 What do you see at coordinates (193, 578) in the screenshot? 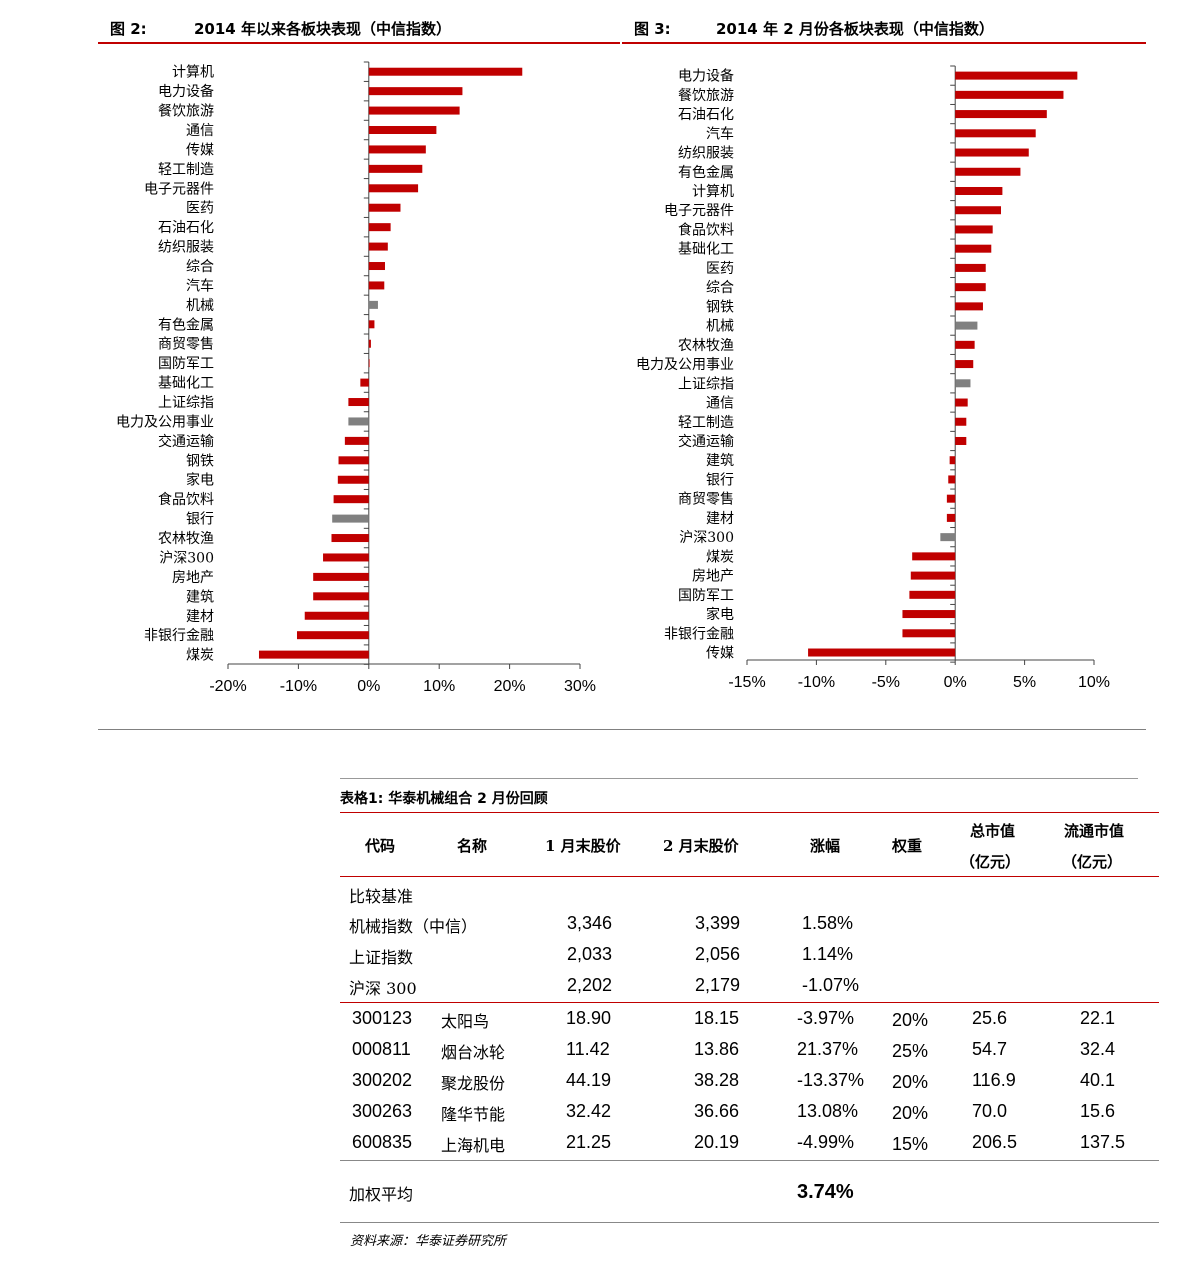
I see `category-label: 房地产` at bounding box center [193, 578].